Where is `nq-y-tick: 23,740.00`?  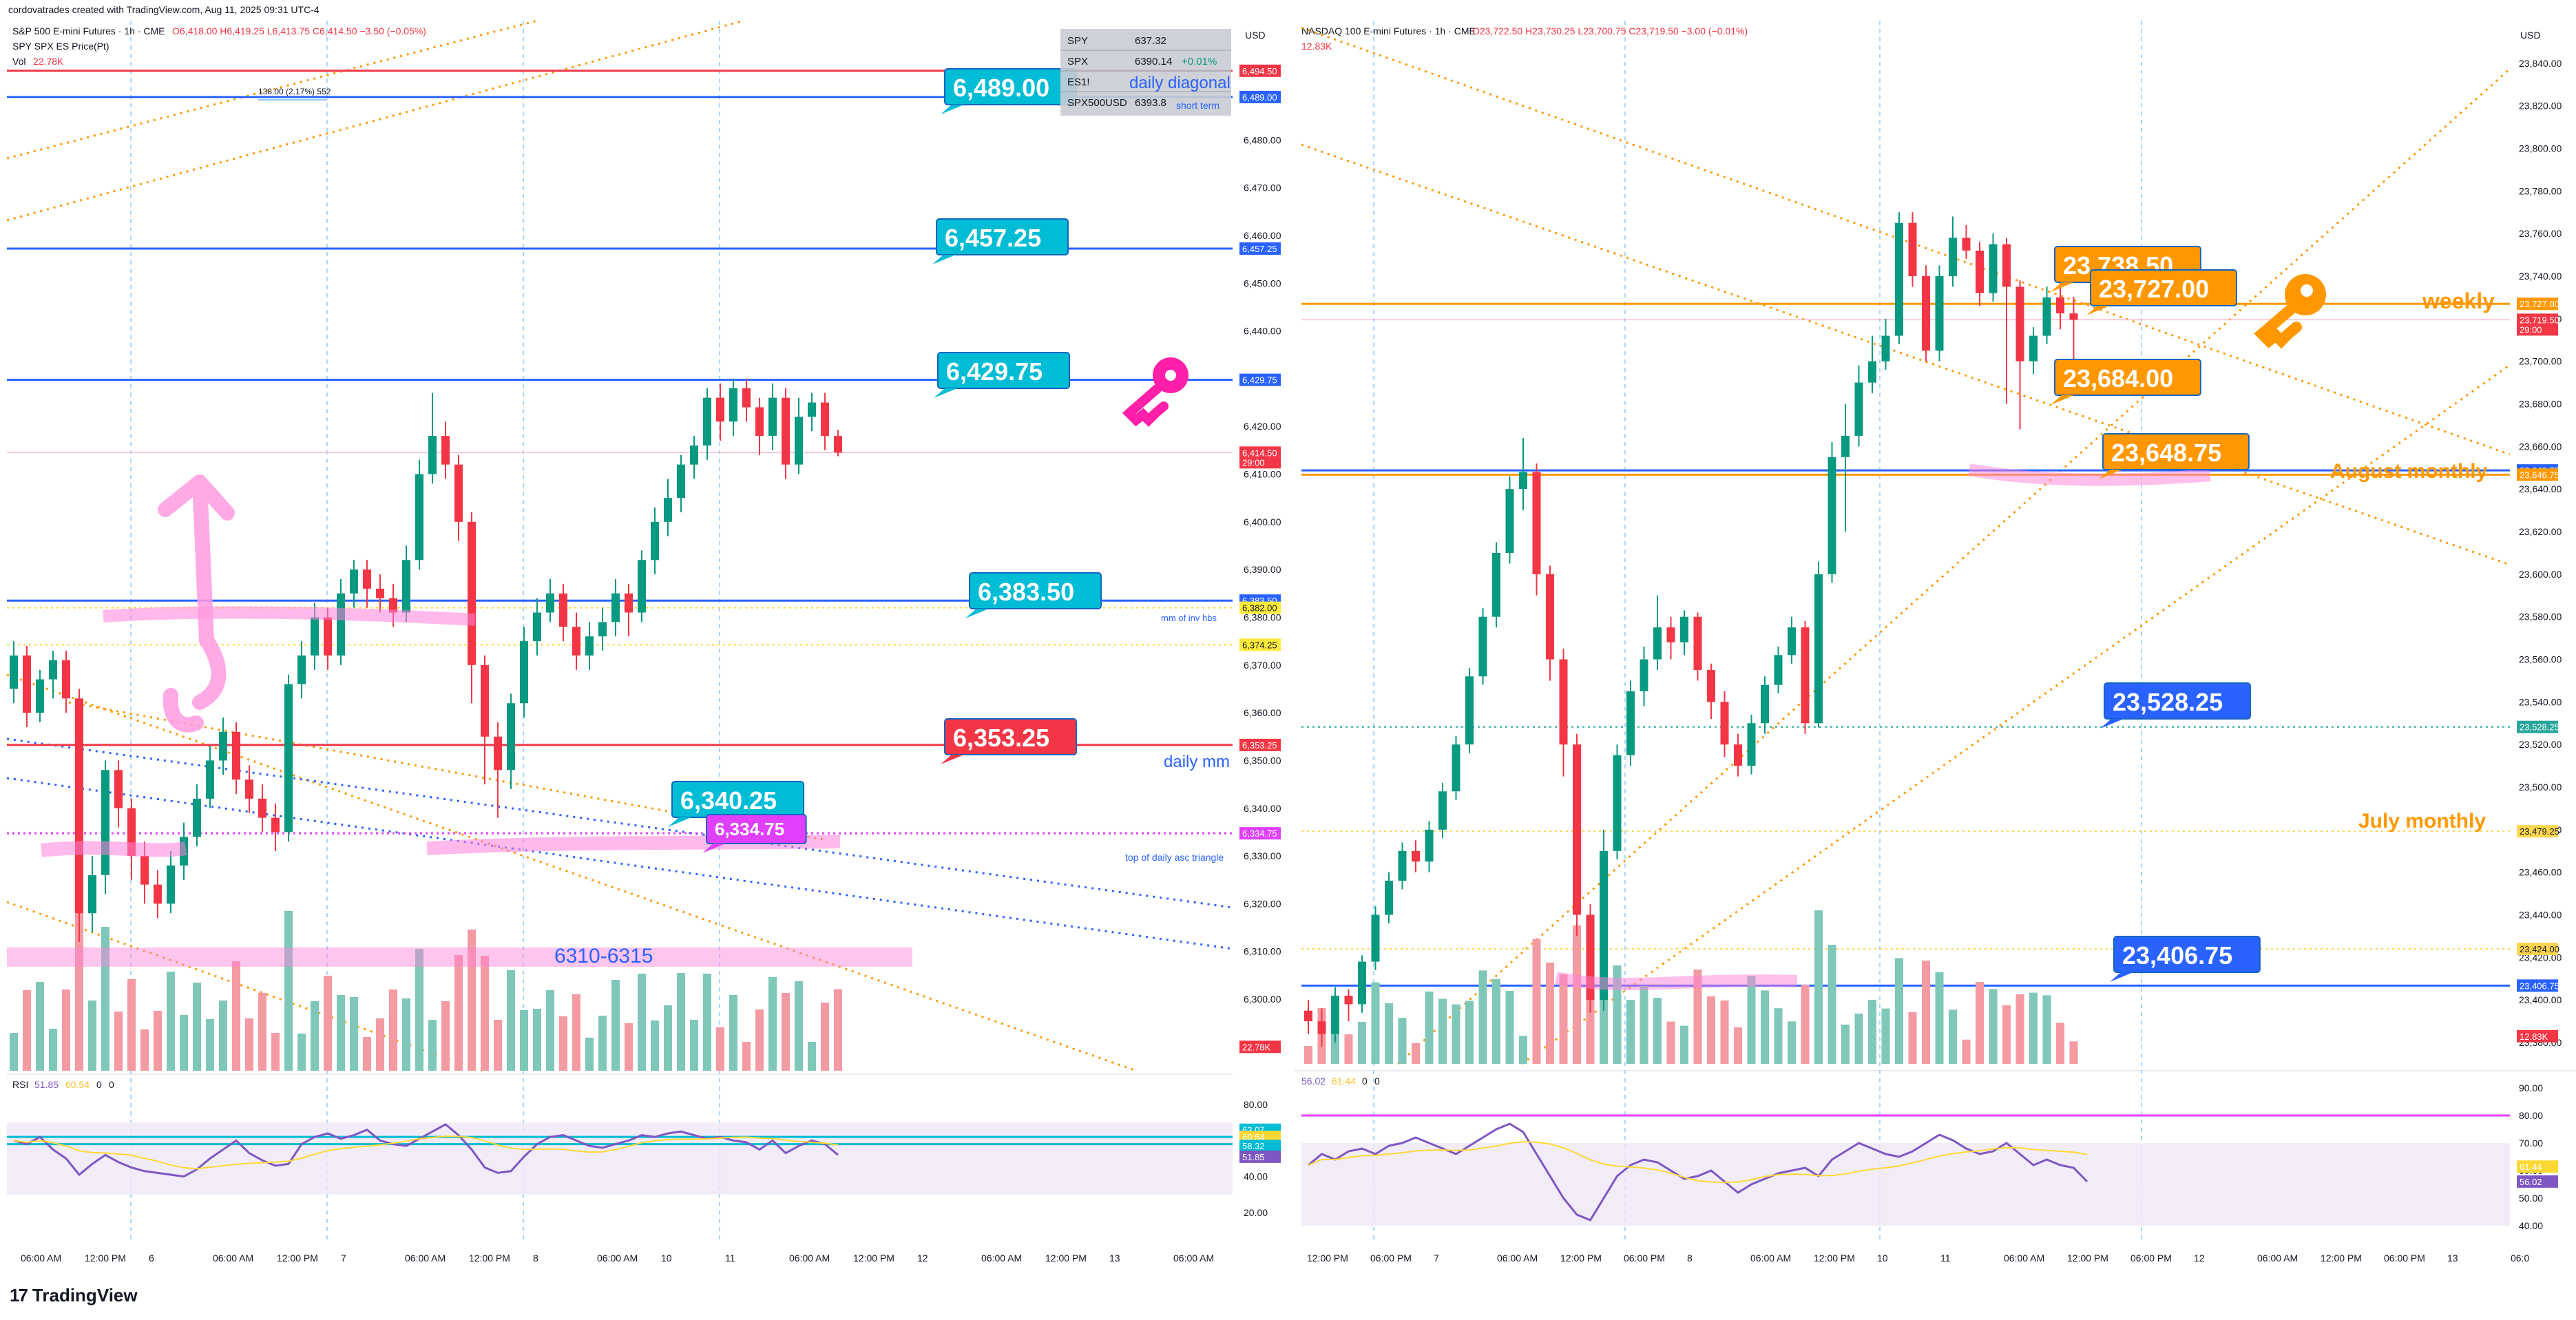
nq-y-tick: 23,740.00 is located at coordinates (2540, 276).